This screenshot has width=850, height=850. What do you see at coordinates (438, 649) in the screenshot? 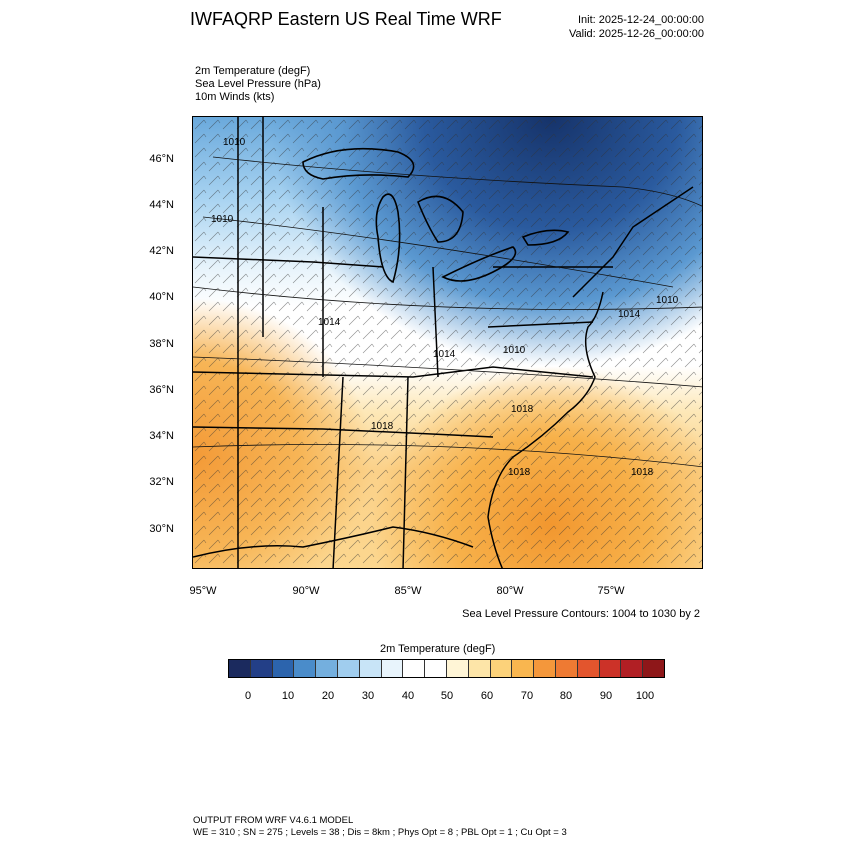
I see `colorbar-title: 2m Temperature (degF)` at bounding box center [438, 649].